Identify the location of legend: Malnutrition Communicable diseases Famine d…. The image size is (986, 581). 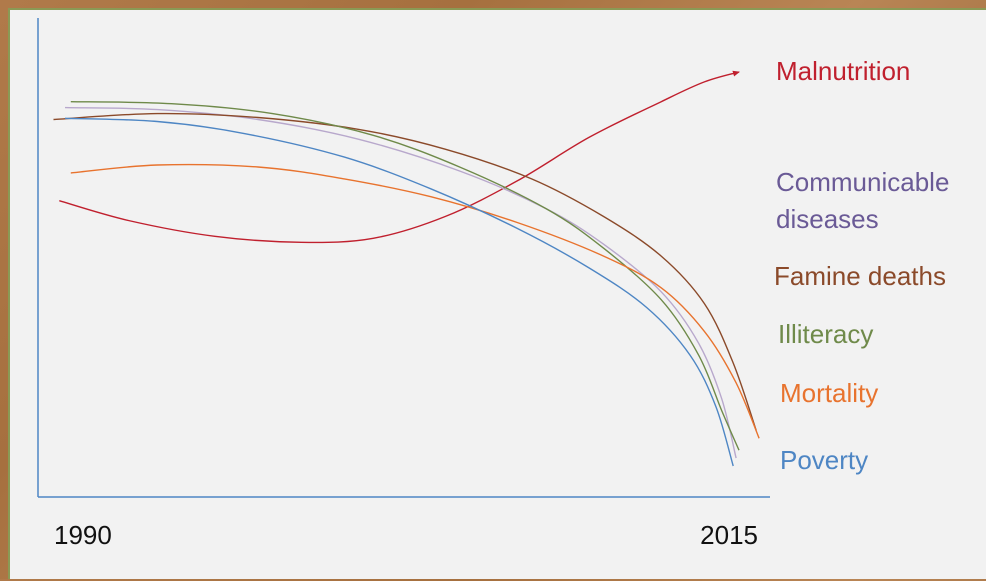
(861, 265).